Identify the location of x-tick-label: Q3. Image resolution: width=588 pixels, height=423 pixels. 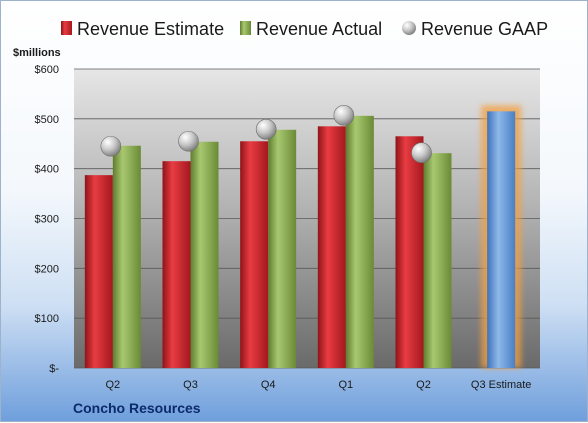
(190, 385).